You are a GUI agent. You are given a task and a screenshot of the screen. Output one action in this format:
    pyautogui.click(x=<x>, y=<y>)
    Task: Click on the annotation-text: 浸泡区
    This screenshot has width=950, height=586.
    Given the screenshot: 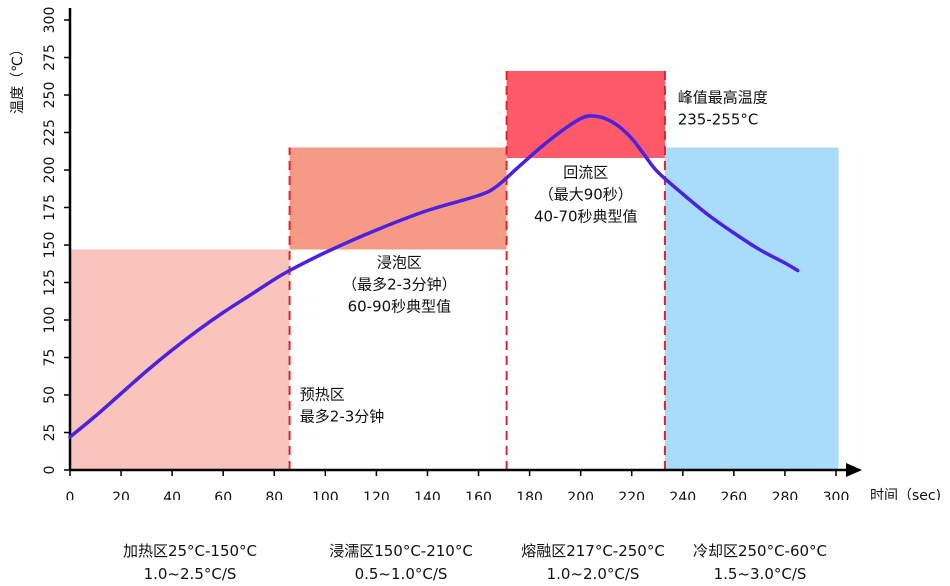 What is the action you would take?
    pyautogui.click(x=399, y=263)
    